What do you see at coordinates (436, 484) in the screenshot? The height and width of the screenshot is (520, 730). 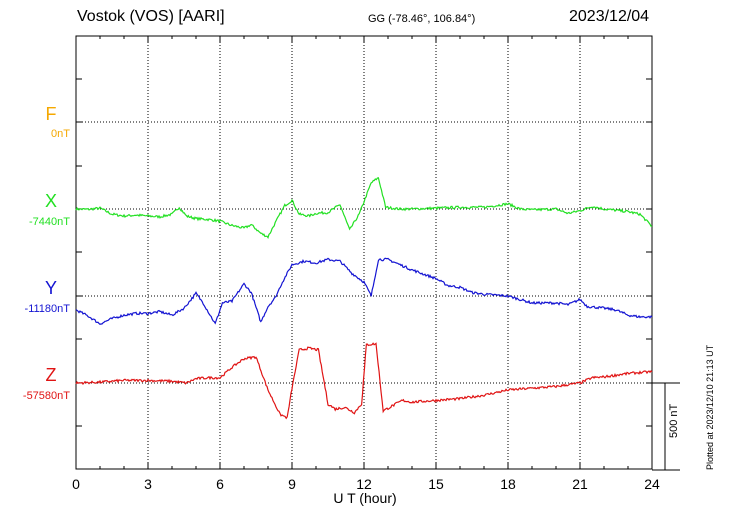 I see `x-tick-label: 15` at bounding box center [436, 484].